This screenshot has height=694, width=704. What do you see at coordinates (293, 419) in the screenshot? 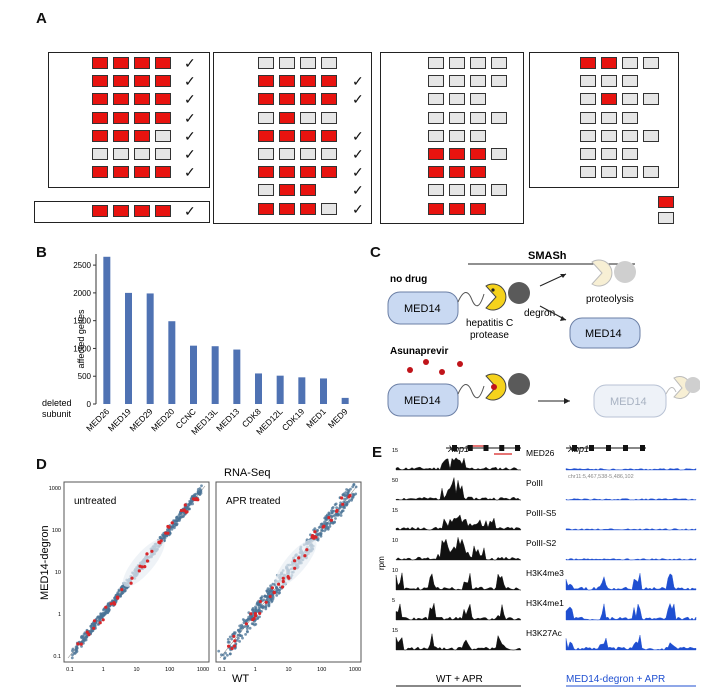
I see `x-tick-label: CDK19` at bounding box center [293, 419].